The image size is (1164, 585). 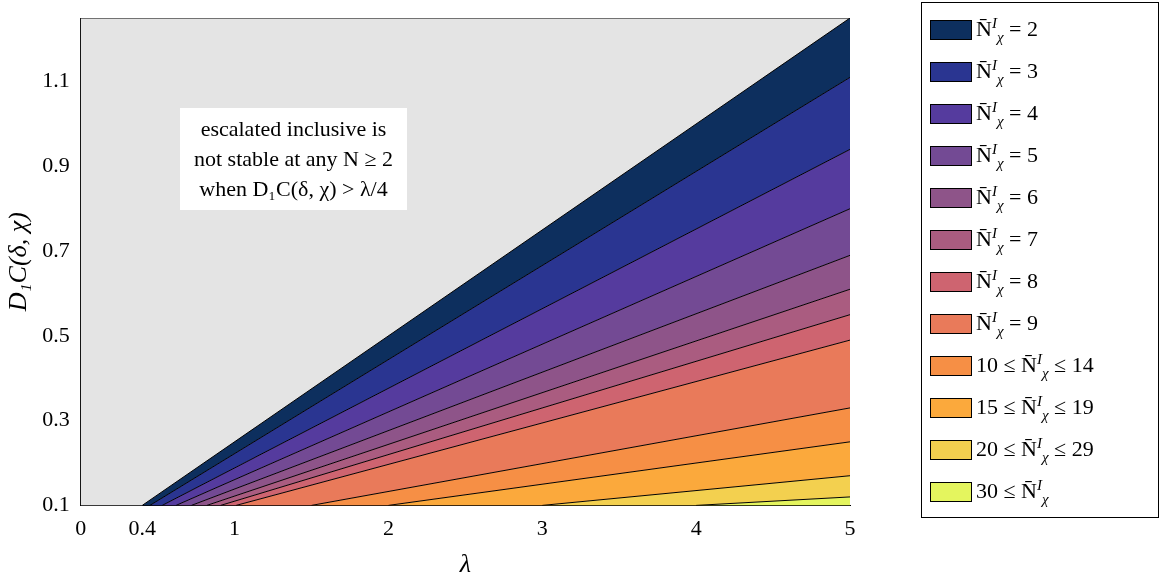 I want to click on annotation: when D₁C(δ, χ) > λ/4, so click(x=293, y=189).